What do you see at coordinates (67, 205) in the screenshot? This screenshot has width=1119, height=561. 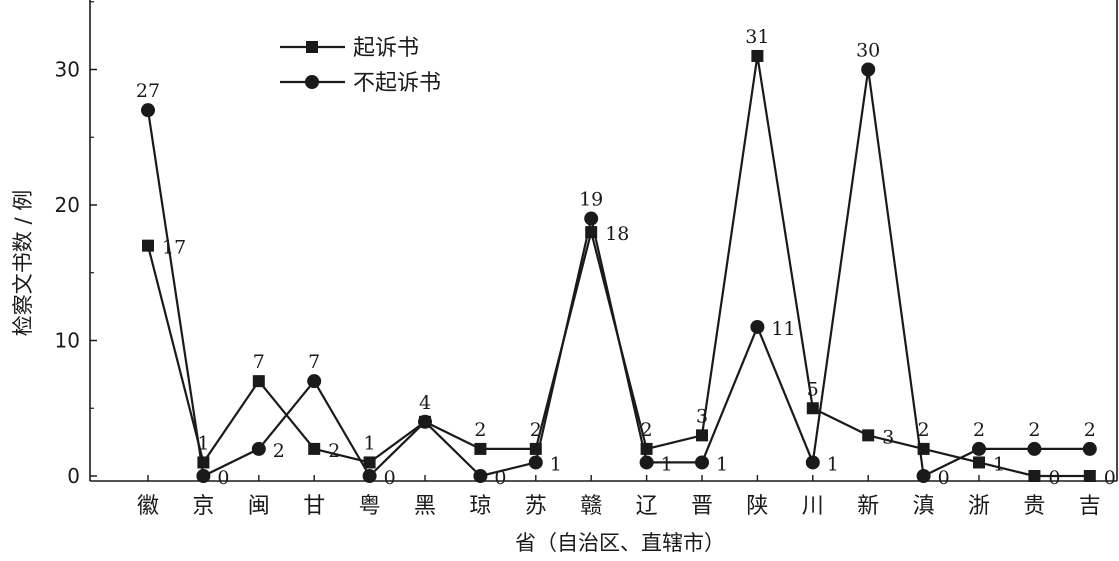 I see `y-tick-label: 20` at bounding box center [67, 205].